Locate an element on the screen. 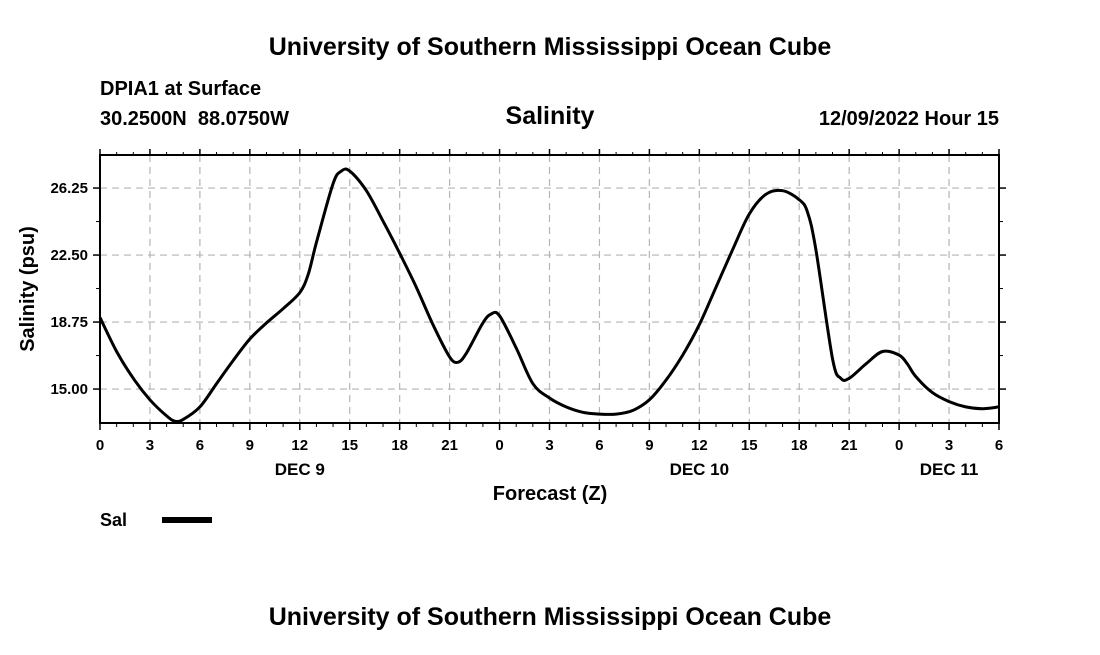 This screenshot has width=1100, height=655. station-label: DPIA1 at Surface is located at coordinates (180, 89).